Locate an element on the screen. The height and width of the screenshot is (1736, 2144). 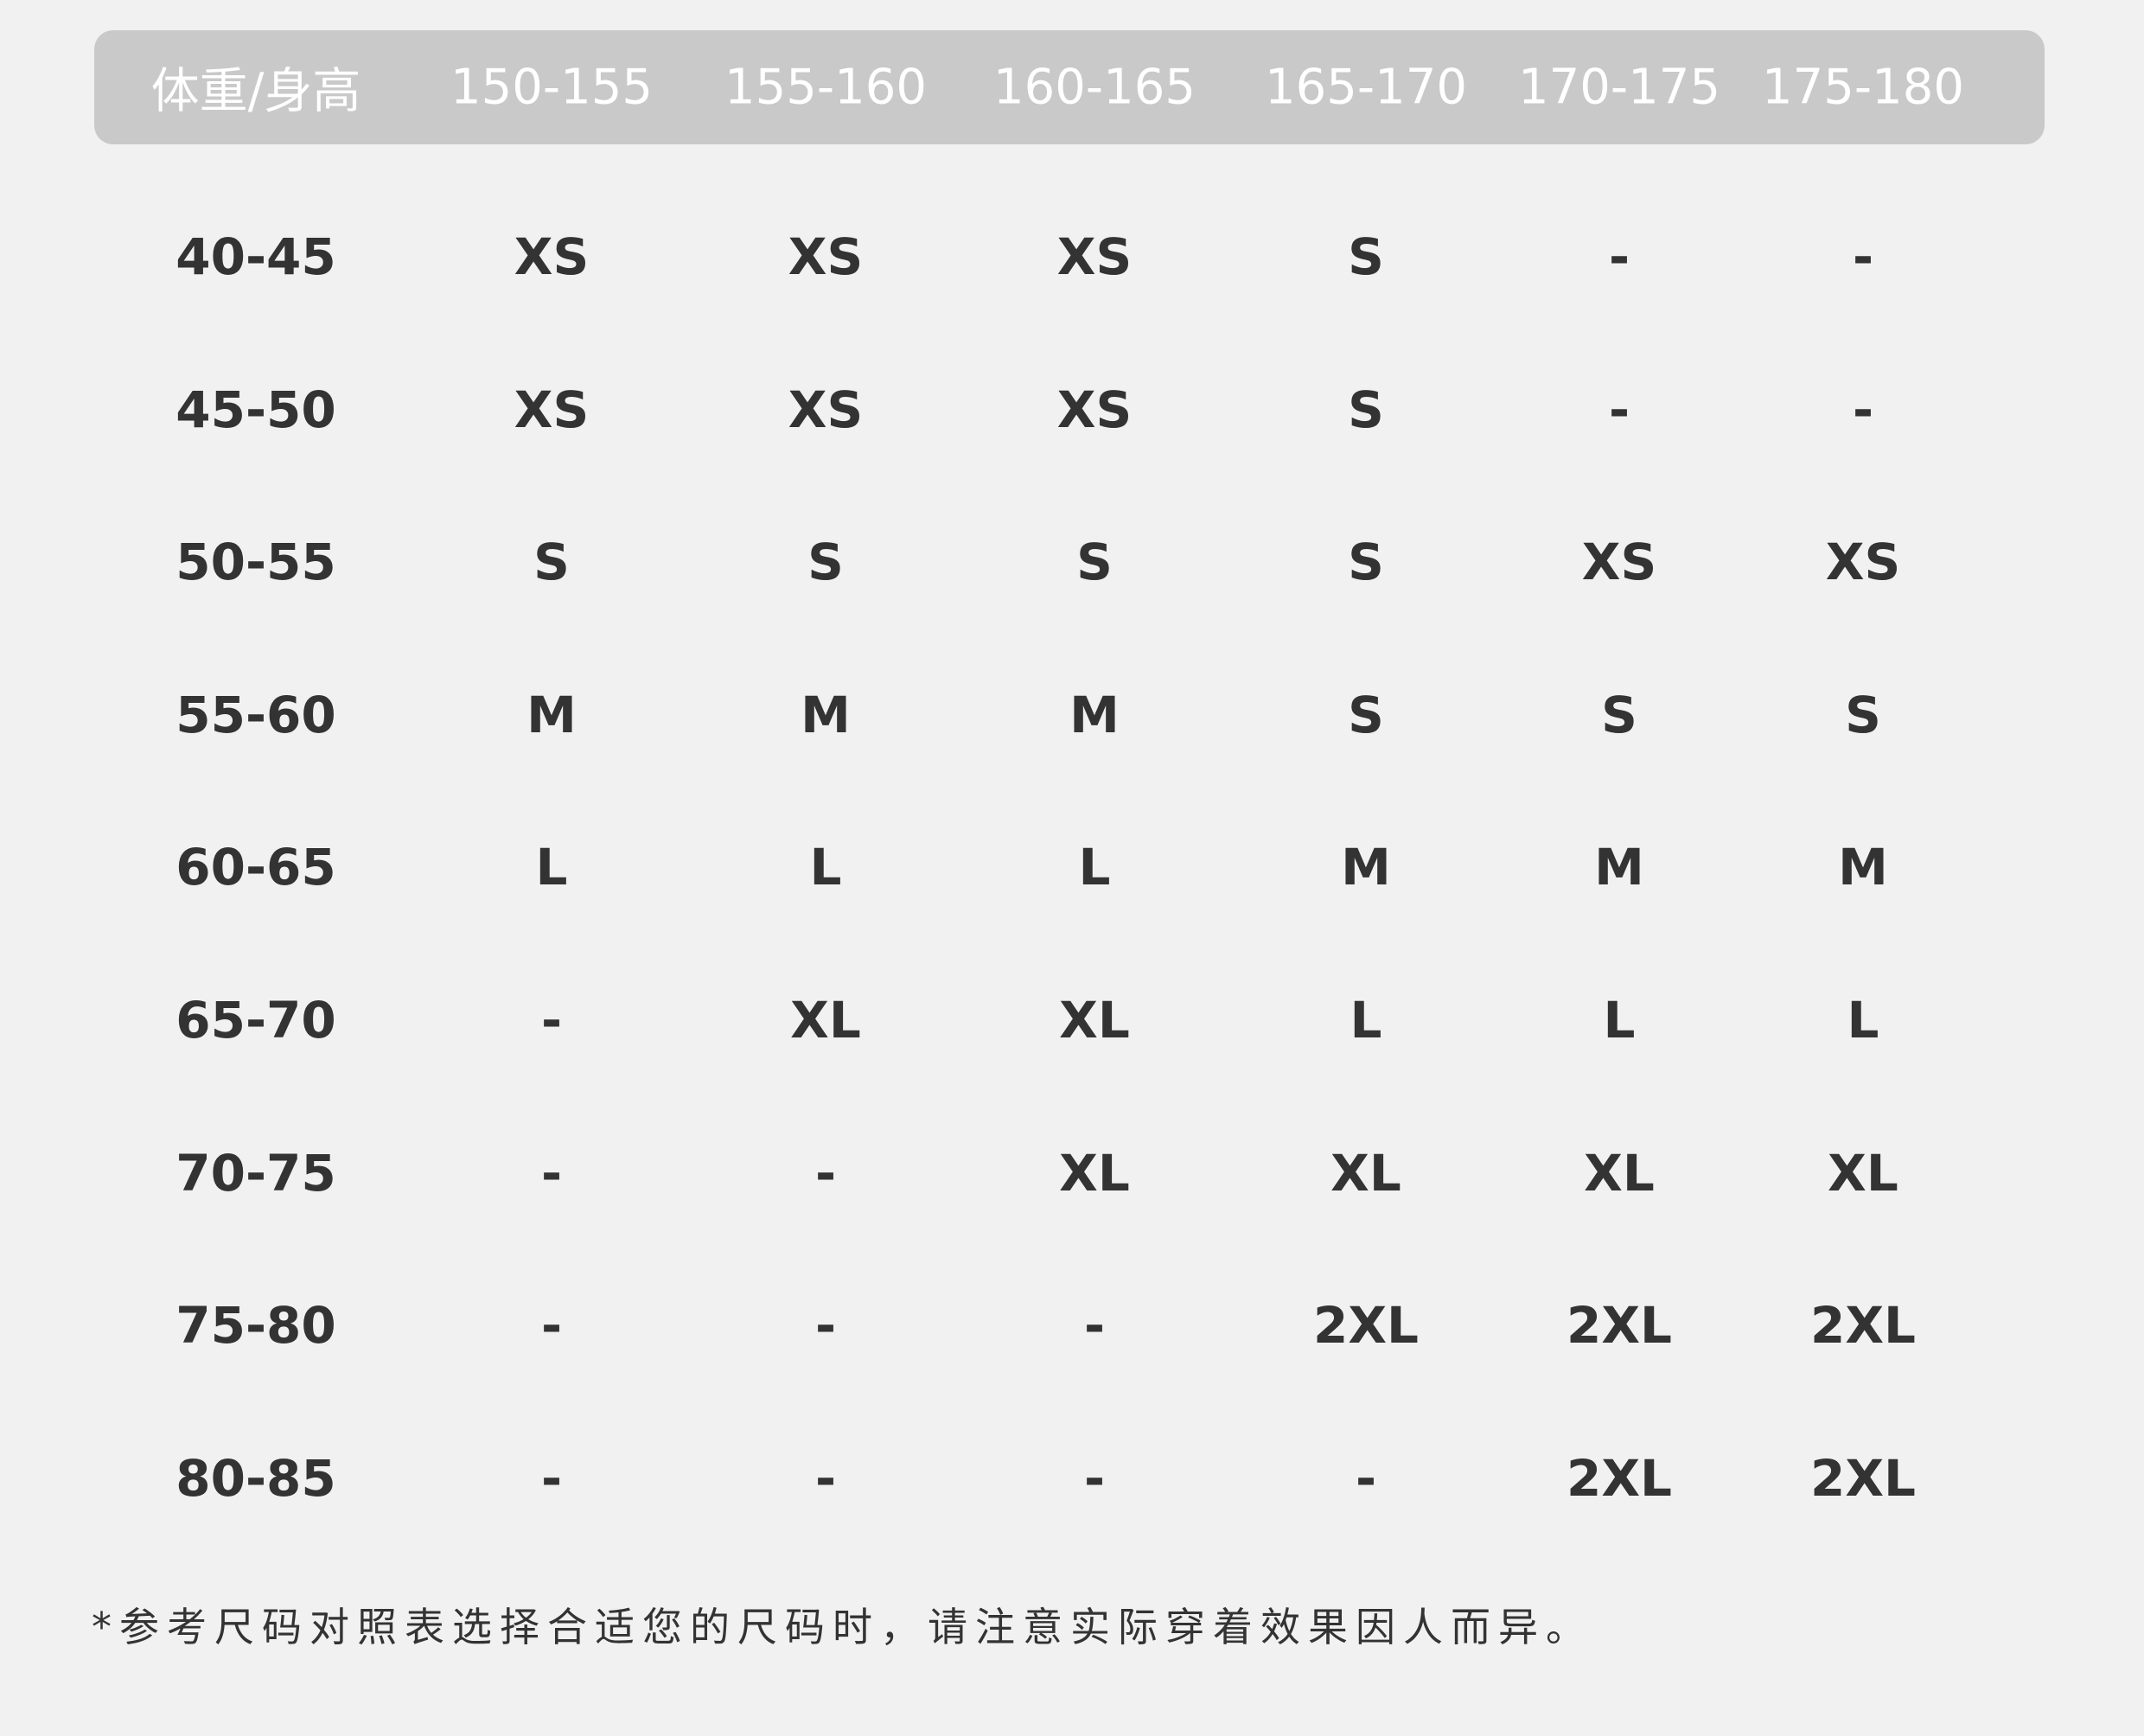
table-header is located at coordinates (1069, 87).